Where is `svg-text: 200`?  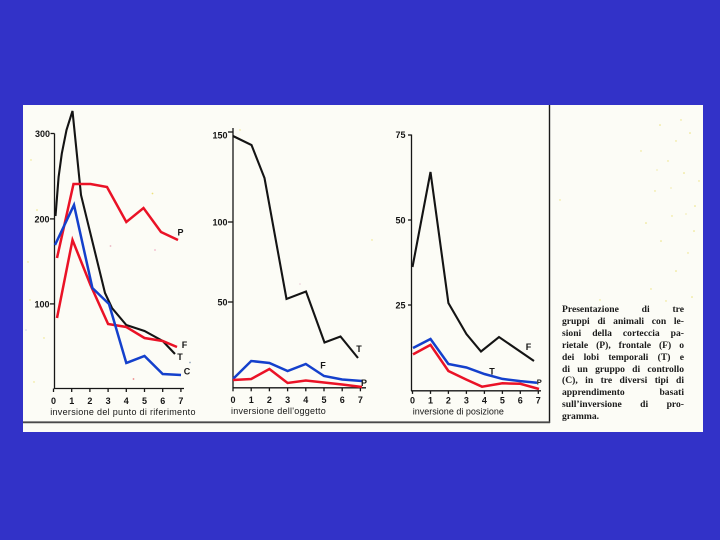 svg-text: 200 is located at coordinates (41, 219).